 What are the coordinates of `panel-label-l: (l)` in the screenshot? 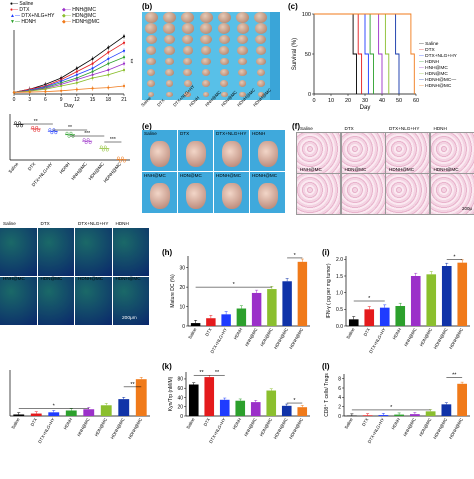 It's located at (326, 366).